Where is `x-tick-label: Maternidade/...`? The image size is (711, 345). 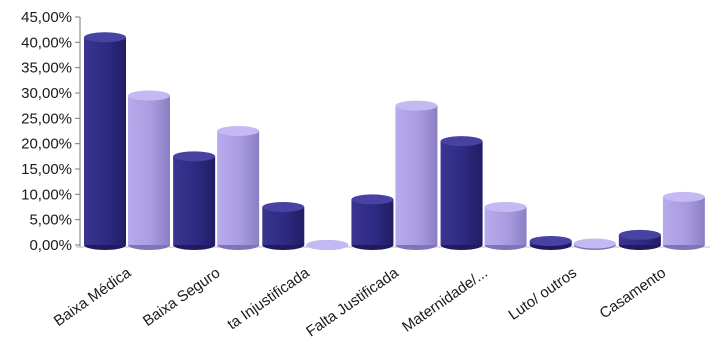
x-tick-label: Maternidade/... is located at coordinates (445, 299).